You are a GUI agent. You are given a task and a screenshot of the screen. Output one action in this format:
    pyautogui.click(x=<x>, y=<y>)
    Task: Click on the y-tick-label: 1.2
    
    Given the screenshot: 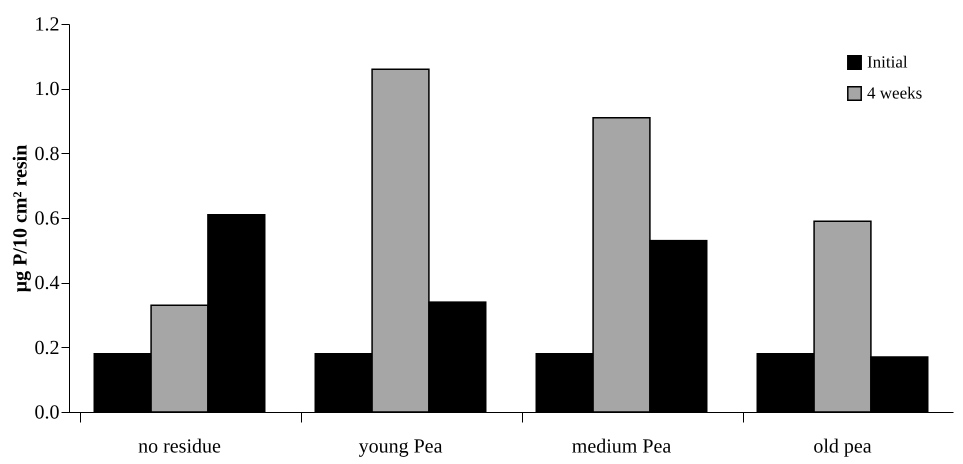 What is the action you would take?
    pyautogui.click(x=47, y=25)
    